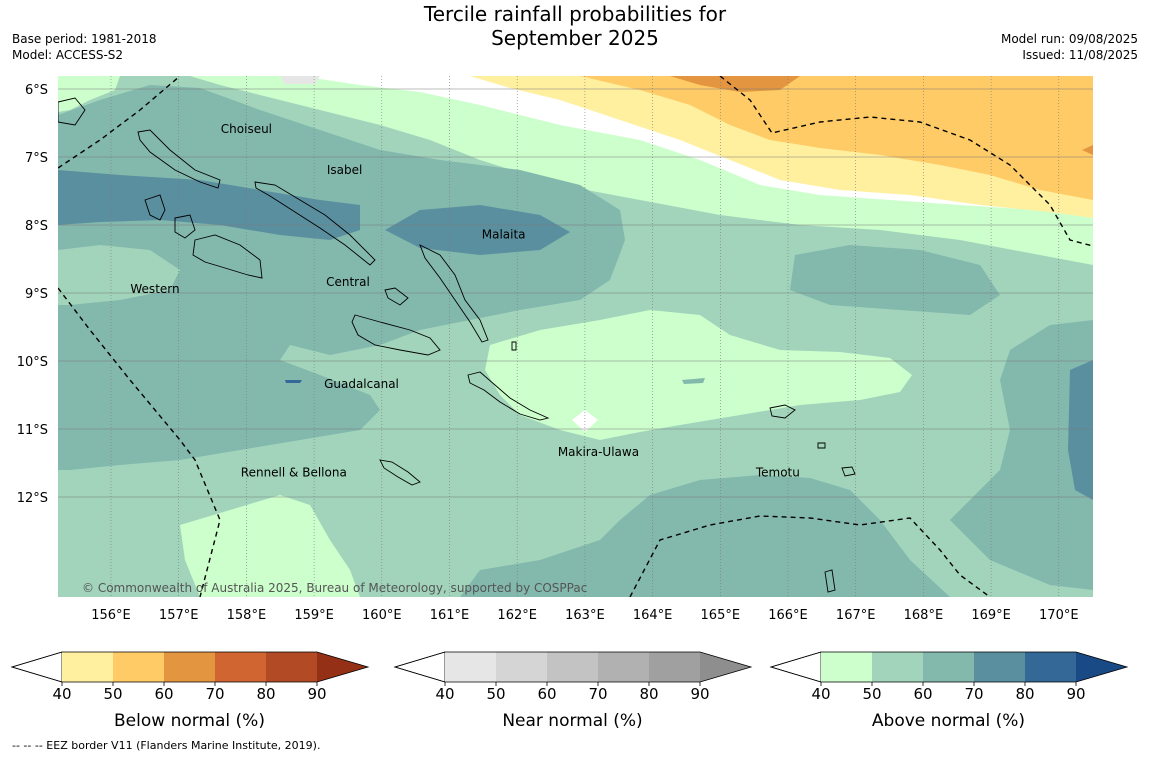 This screenshot has height=758, width=1150. I want to click on longitude-label: 161°E, so click(450, 615).